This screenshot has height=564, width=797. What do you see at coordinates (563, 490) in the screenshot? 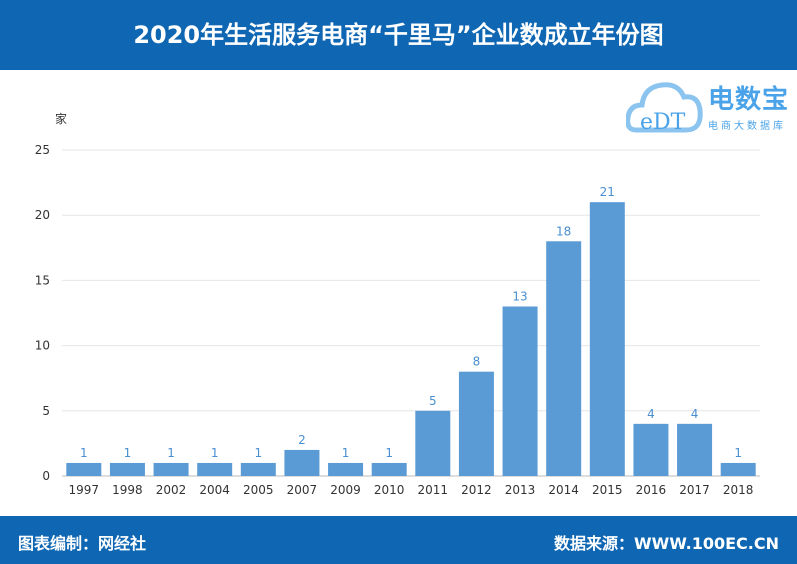
I see `x-tick-label: 2014` at bounding box center [563, 490].